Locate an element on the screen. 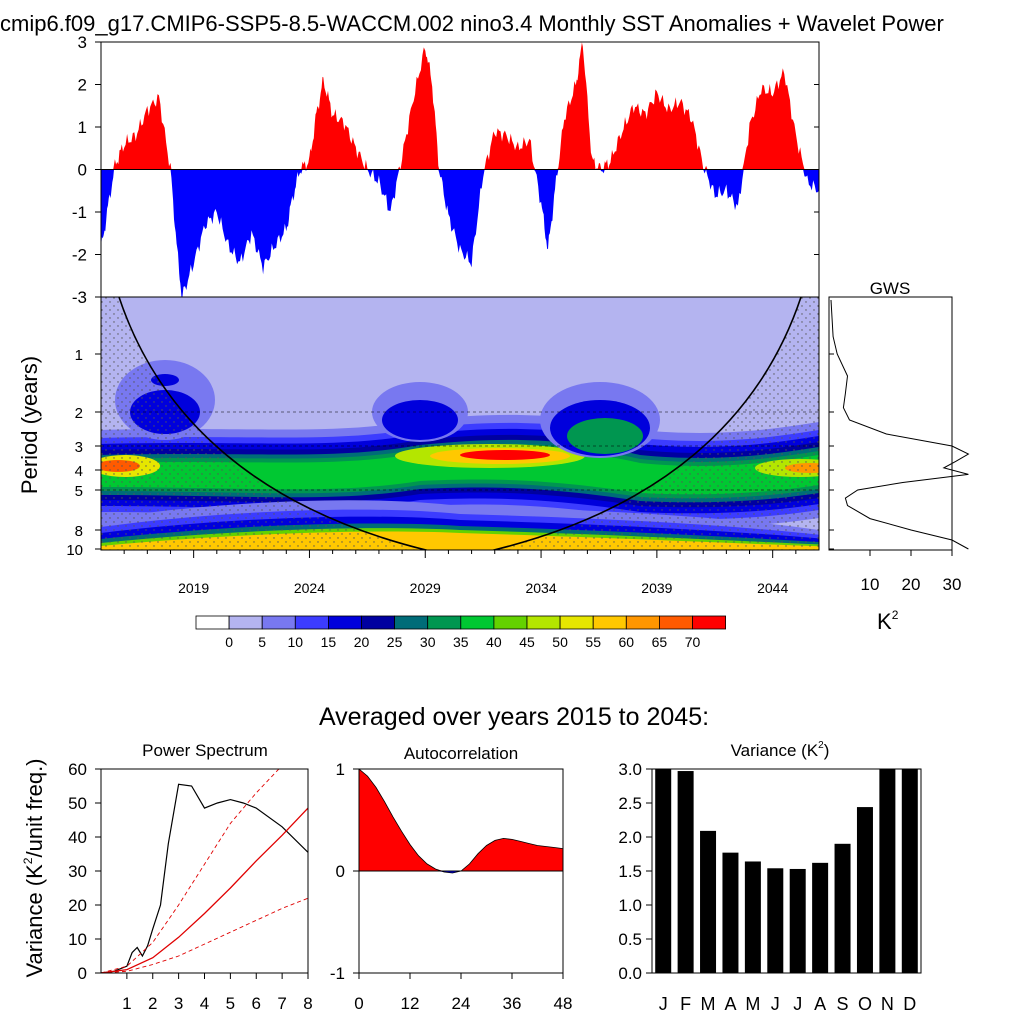 The height and width of the screenshot is (1024, 1024). power-spectrum-frame is located at coordinates (204, 871).